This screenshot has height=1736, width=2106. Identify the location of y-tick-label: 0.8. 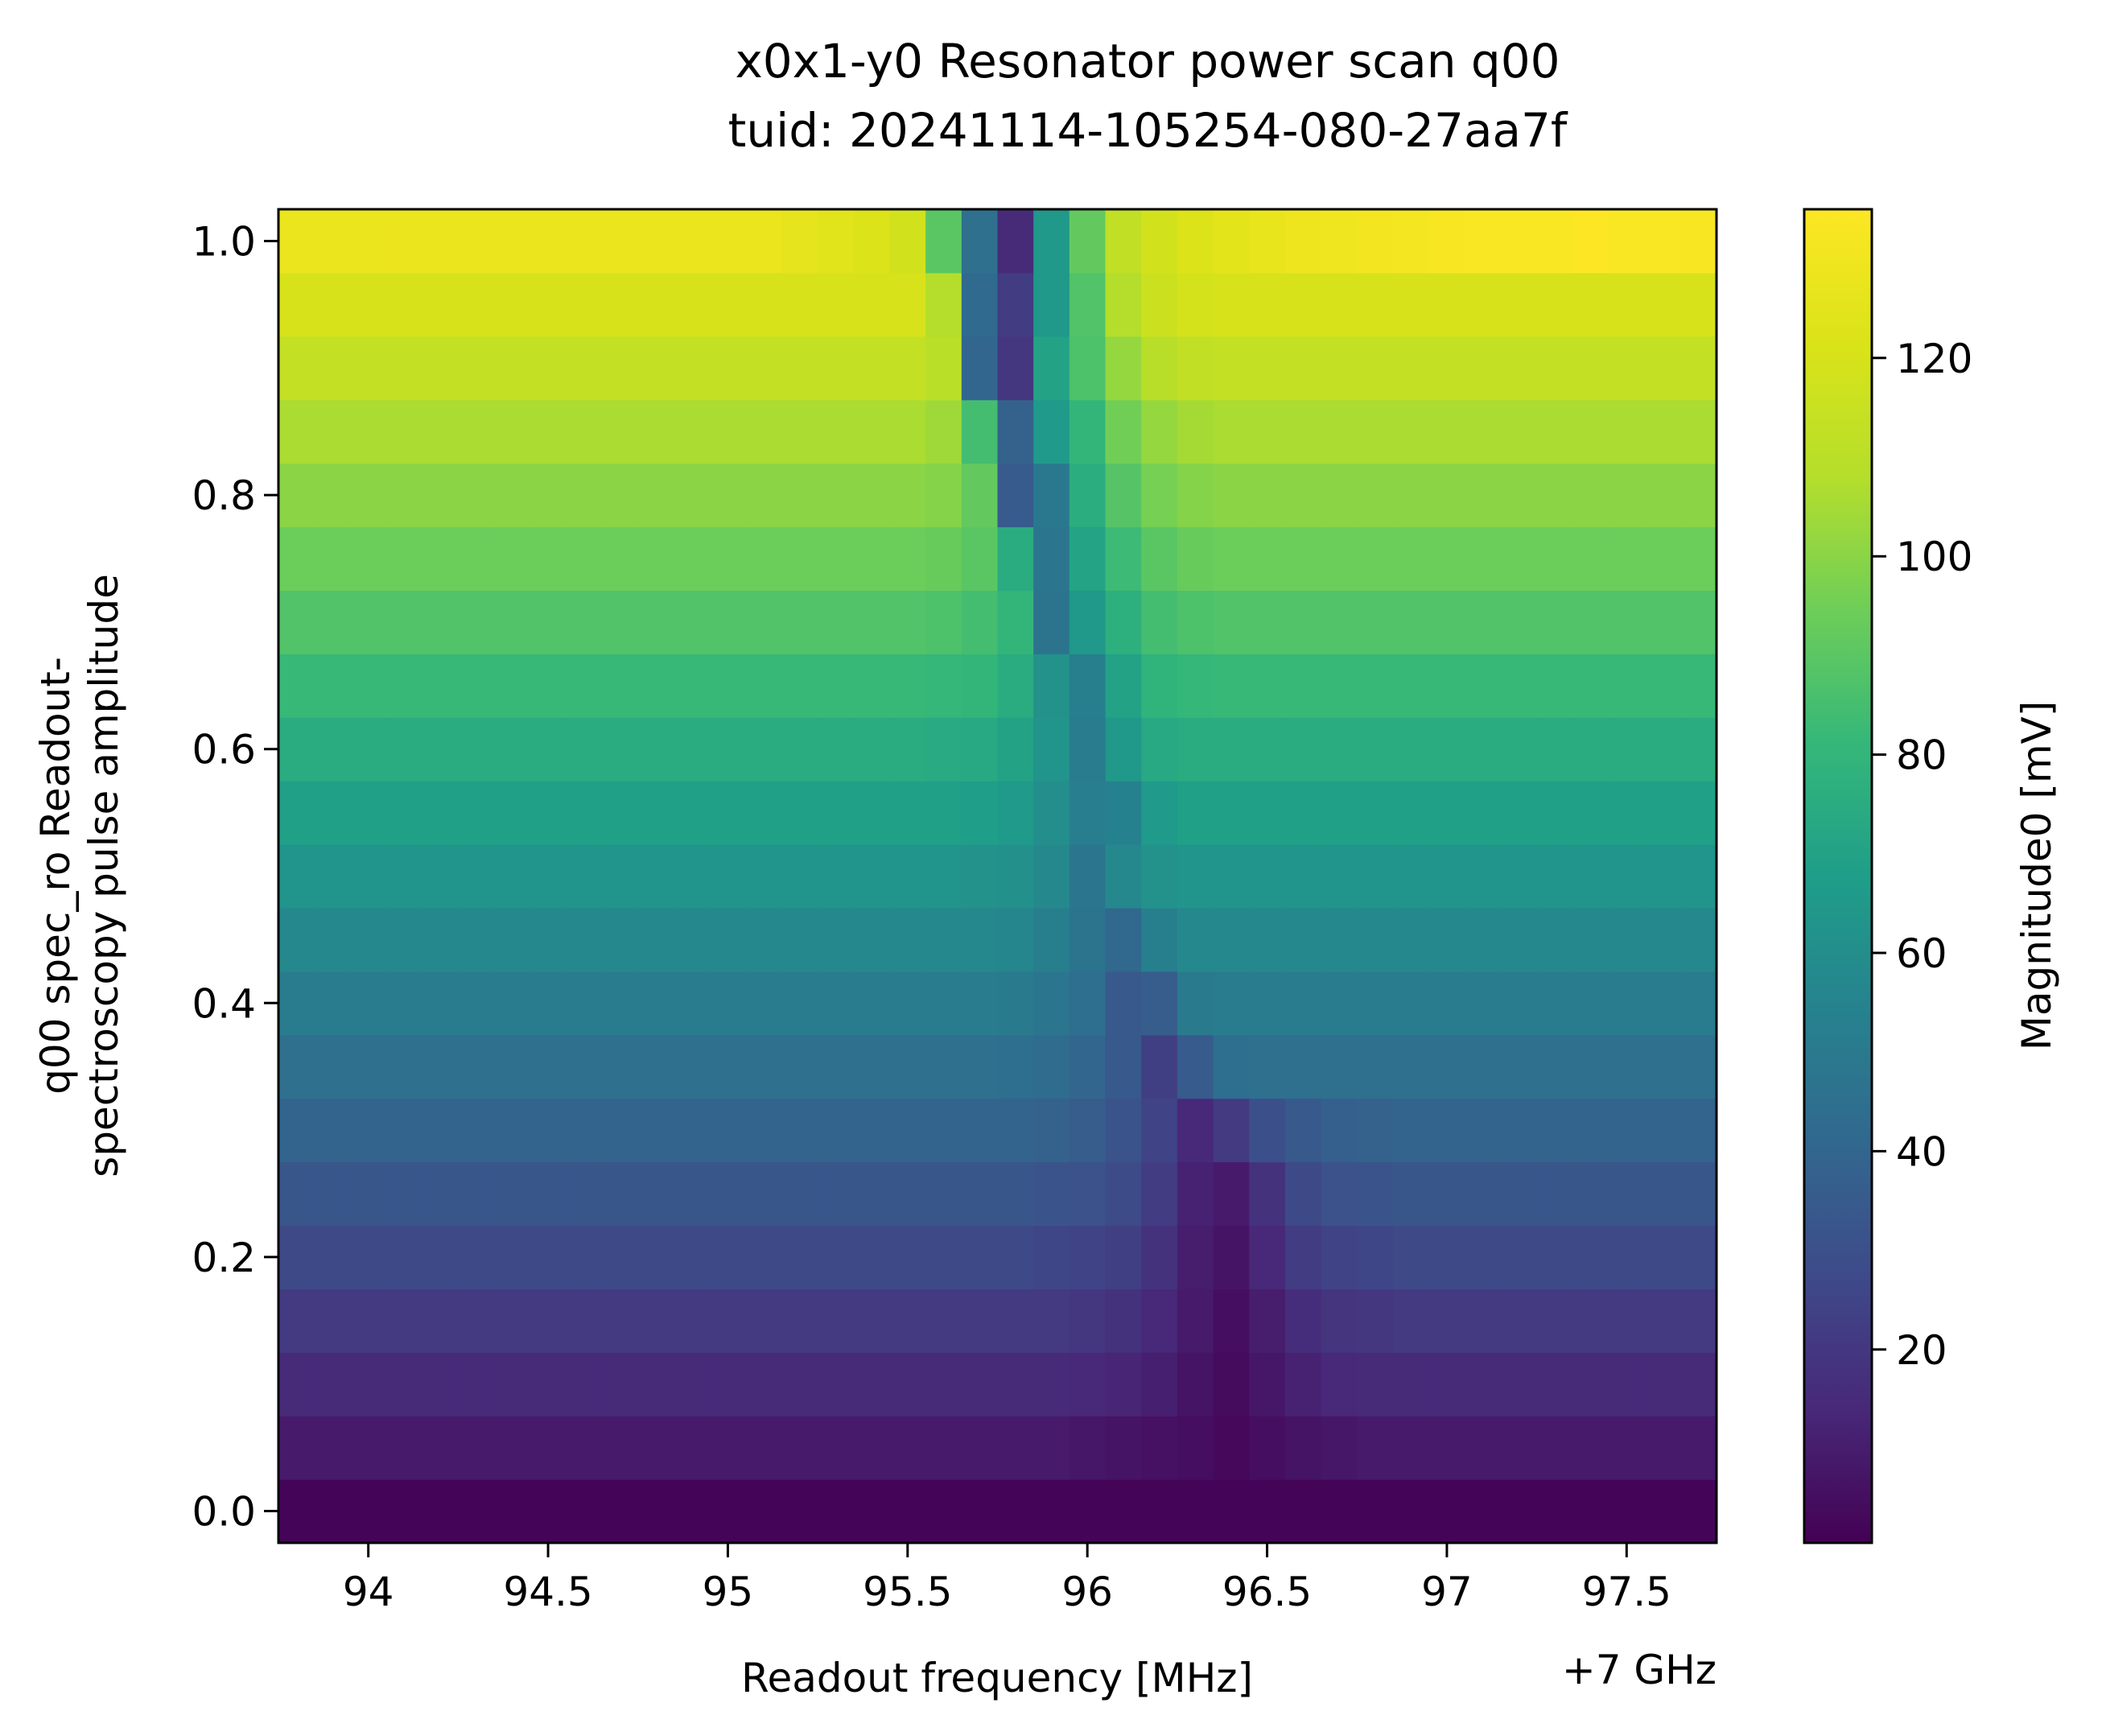
(224, 495).